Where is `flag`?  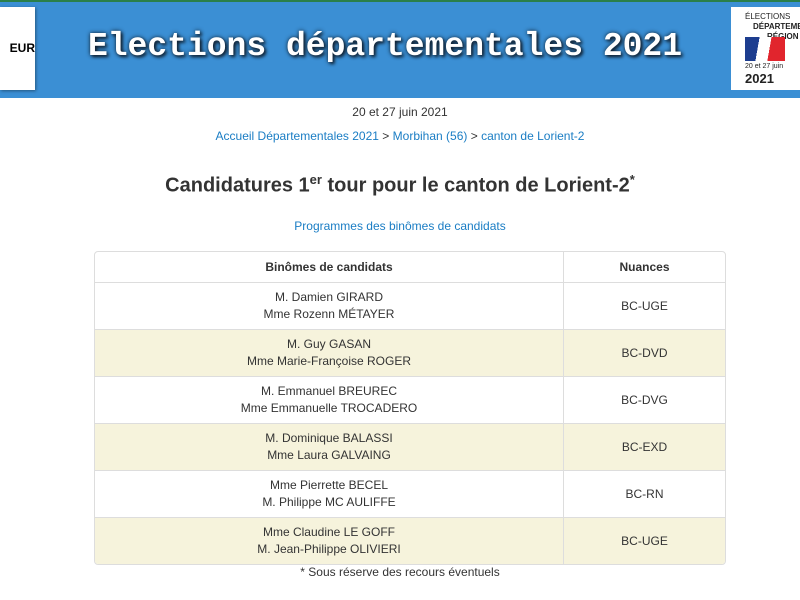
flag is located at coordinates (765, 49).